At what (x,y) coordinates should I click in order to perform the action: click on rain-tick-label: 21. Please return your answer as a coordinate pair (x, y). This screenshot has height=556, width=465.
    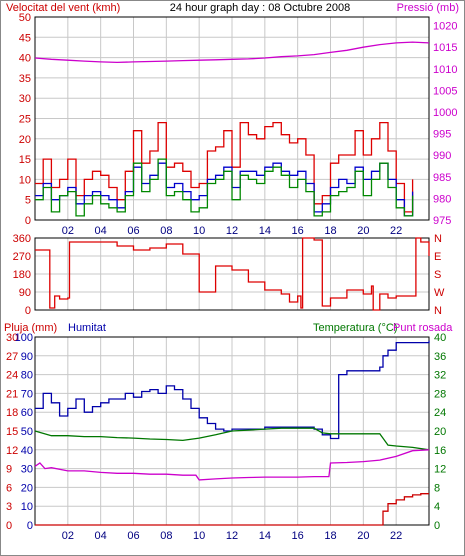
    Looking at the image, I should click on (12, 394).